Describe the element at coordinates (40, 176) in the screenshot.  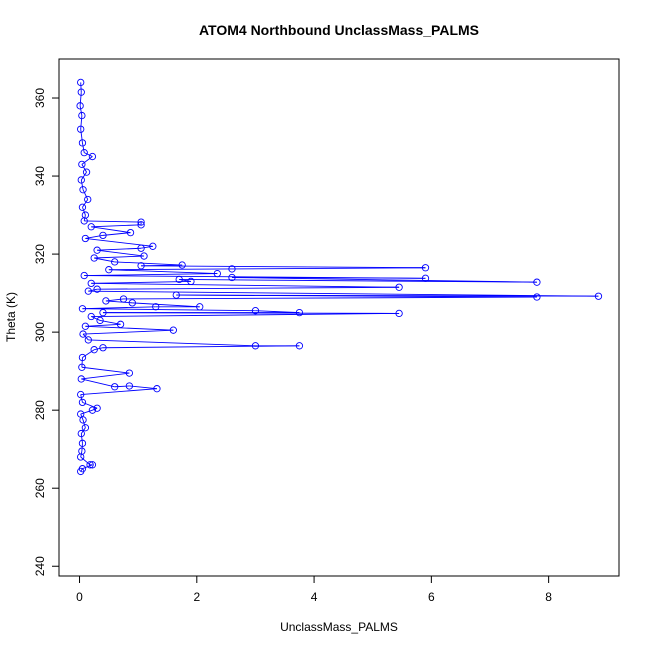
I see `y-tick-label: 340` at that location.